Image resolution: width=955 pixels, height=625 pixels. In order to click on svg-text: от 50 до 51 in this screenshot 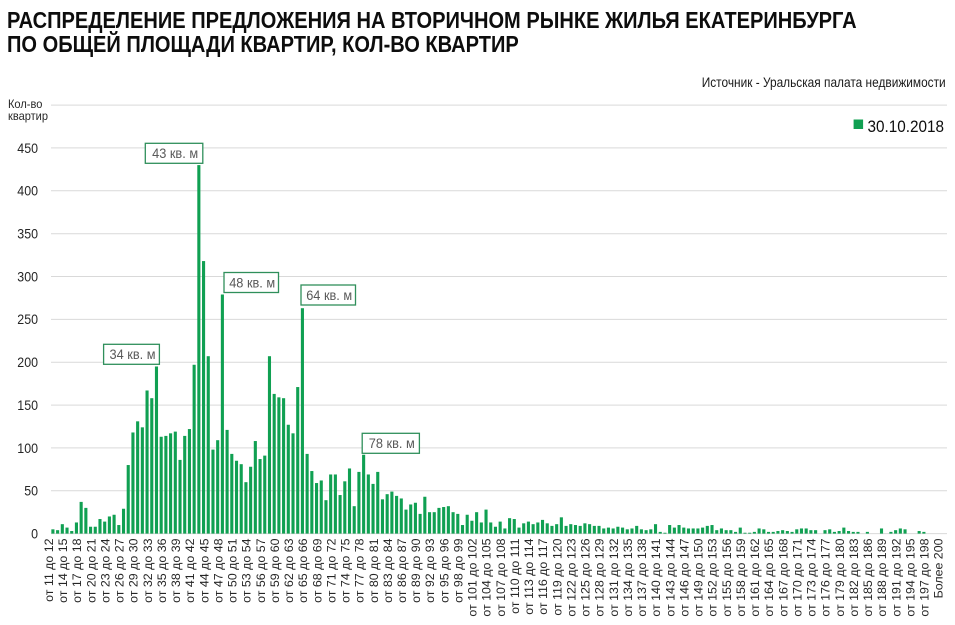, I will do `click(233, 570)`.